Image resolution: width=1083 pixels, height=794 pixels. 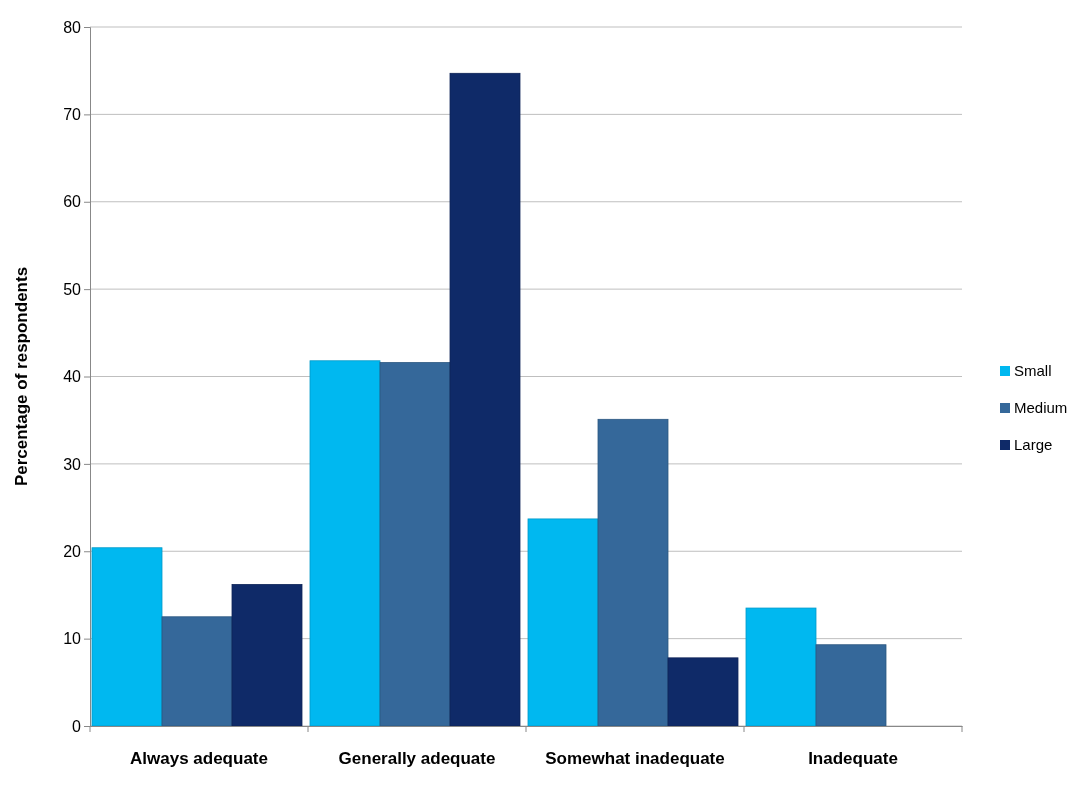 What do you see at coordinates (1041, 407) in the screenshot?
I see `legend-label: Medium` at bounding box center [1041, 407].